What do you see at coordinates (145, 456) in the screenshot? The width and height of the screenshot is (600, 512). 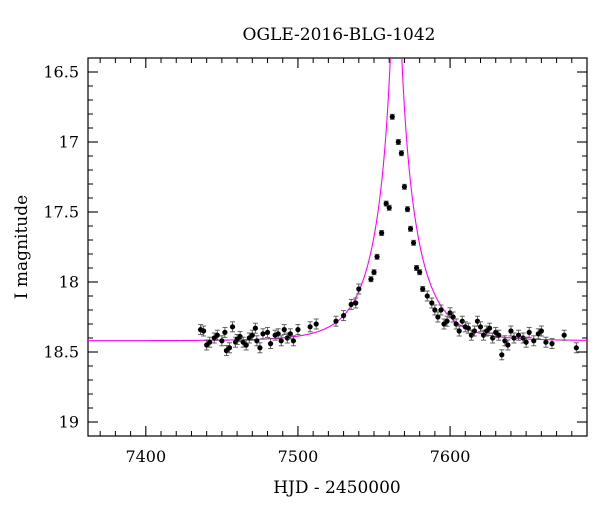 I see `x-tick-label: 7400` at bounding box center [145, 456].